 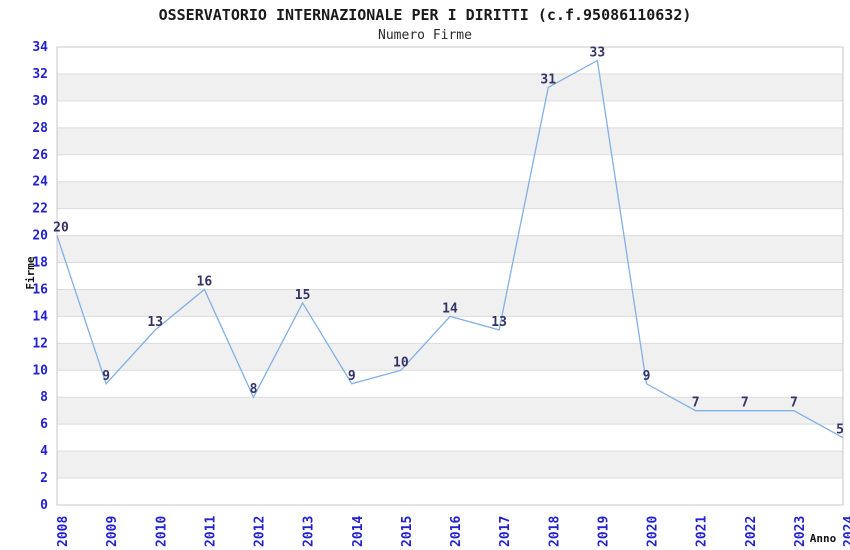 What do you see at coordinates (40, 343) in the screenshot?
I see `y-tick-label: 12` at bounding box center [40, 343].